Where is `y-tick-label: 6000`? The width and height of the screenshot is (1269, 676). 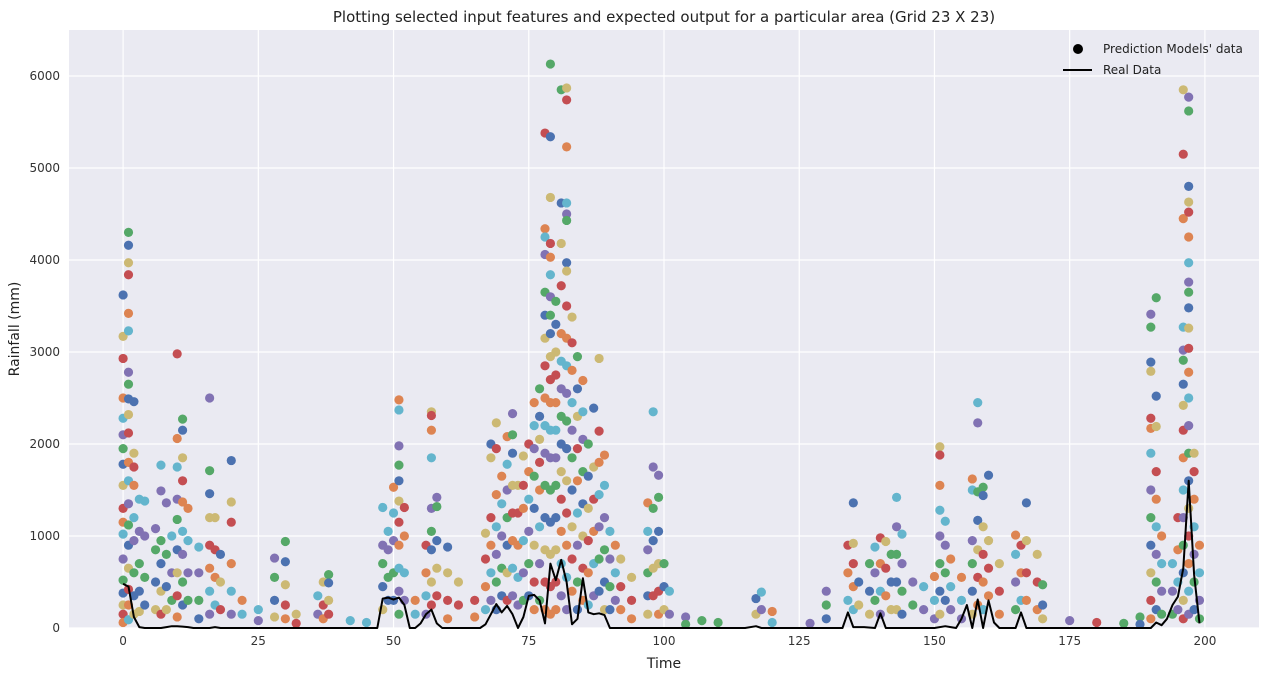
y-tick-label: 6000 is located at coordinates (44, 76).